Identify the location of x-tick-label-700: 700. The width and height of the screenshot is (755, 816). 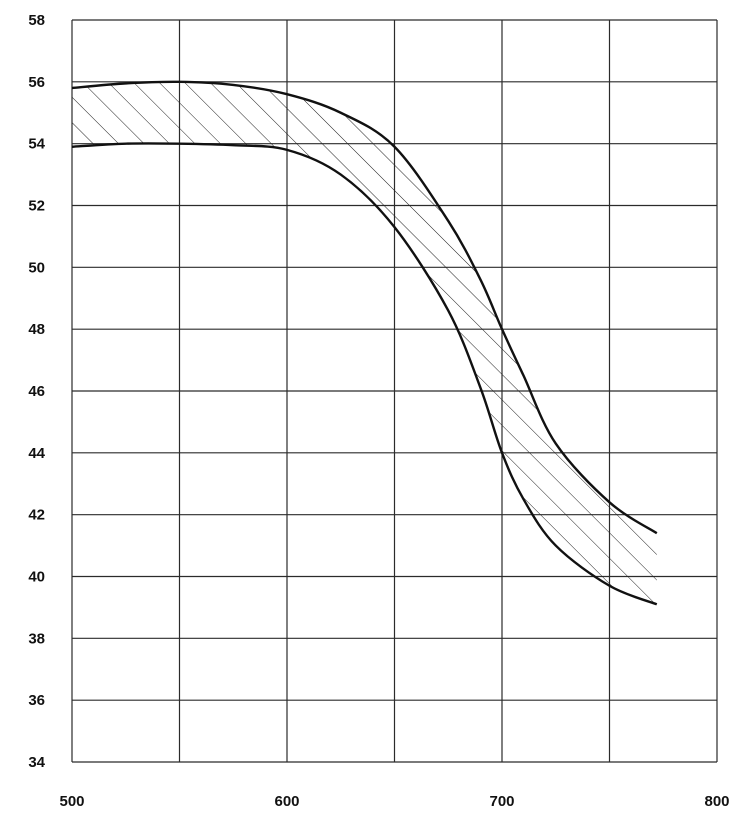
(501, 801).